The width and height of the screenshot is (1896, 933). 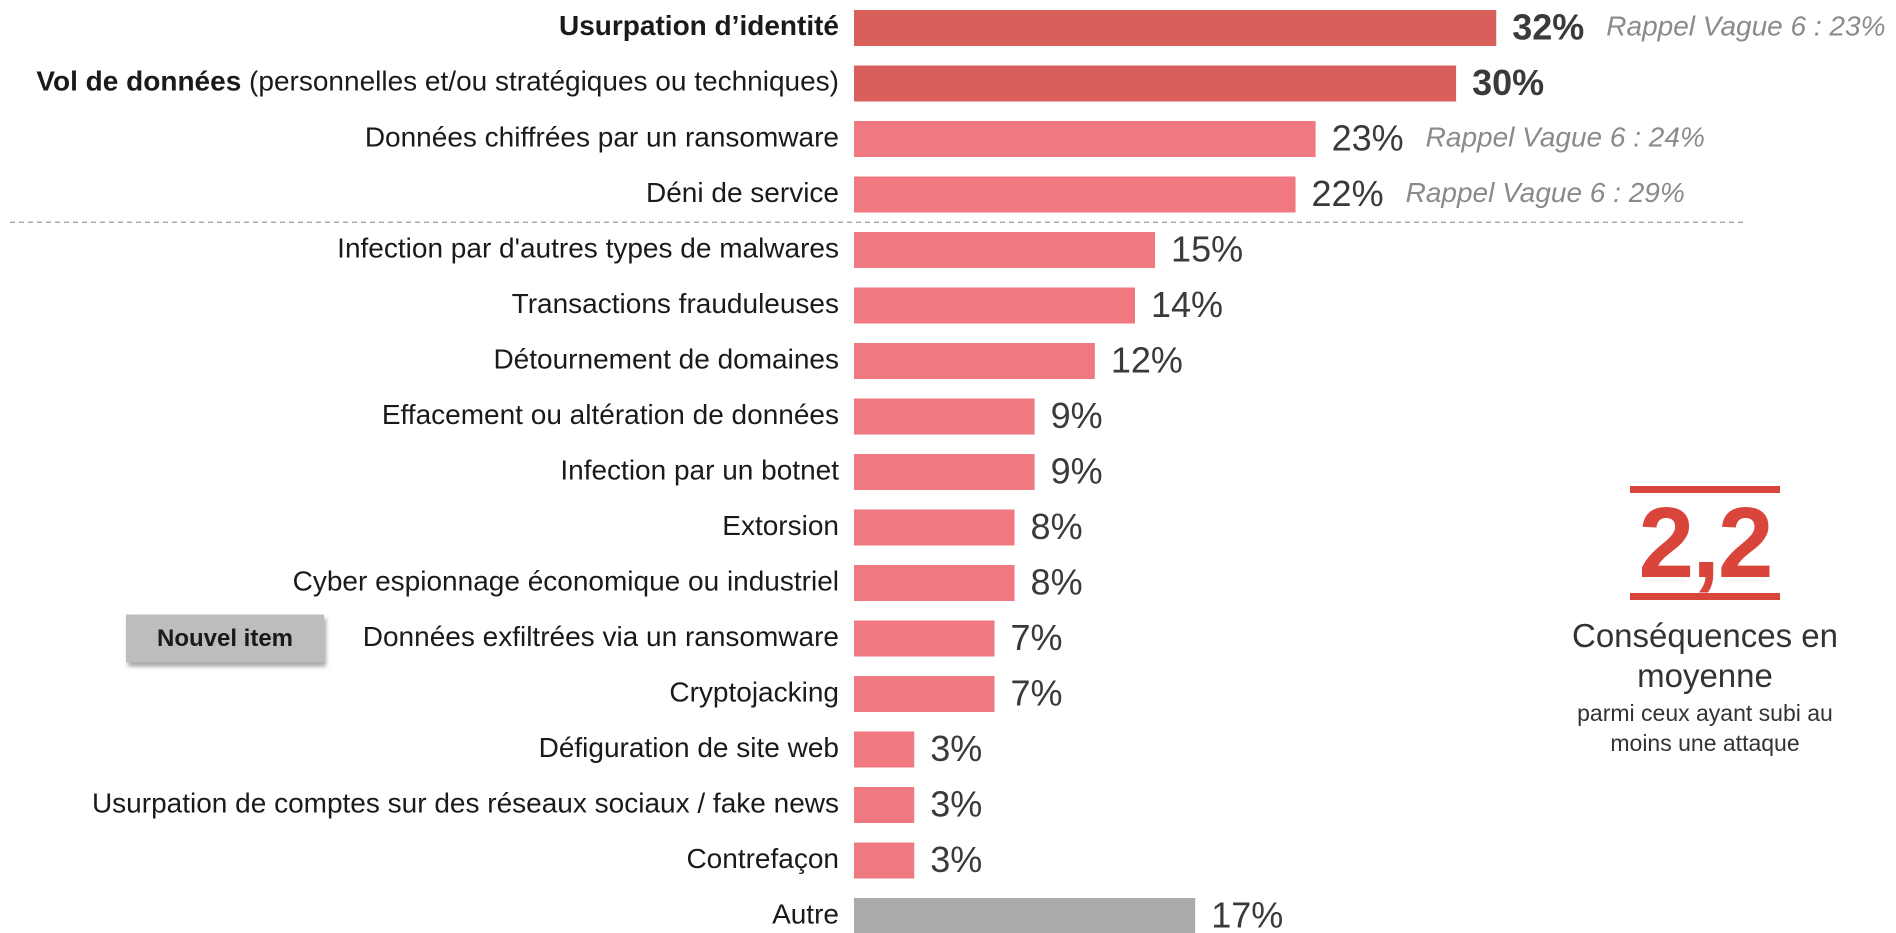 What do you see at coordinates (689, 747) in the screenshot?
I see `category-label: Défiguration de site web` at bounding box center [689, 747].